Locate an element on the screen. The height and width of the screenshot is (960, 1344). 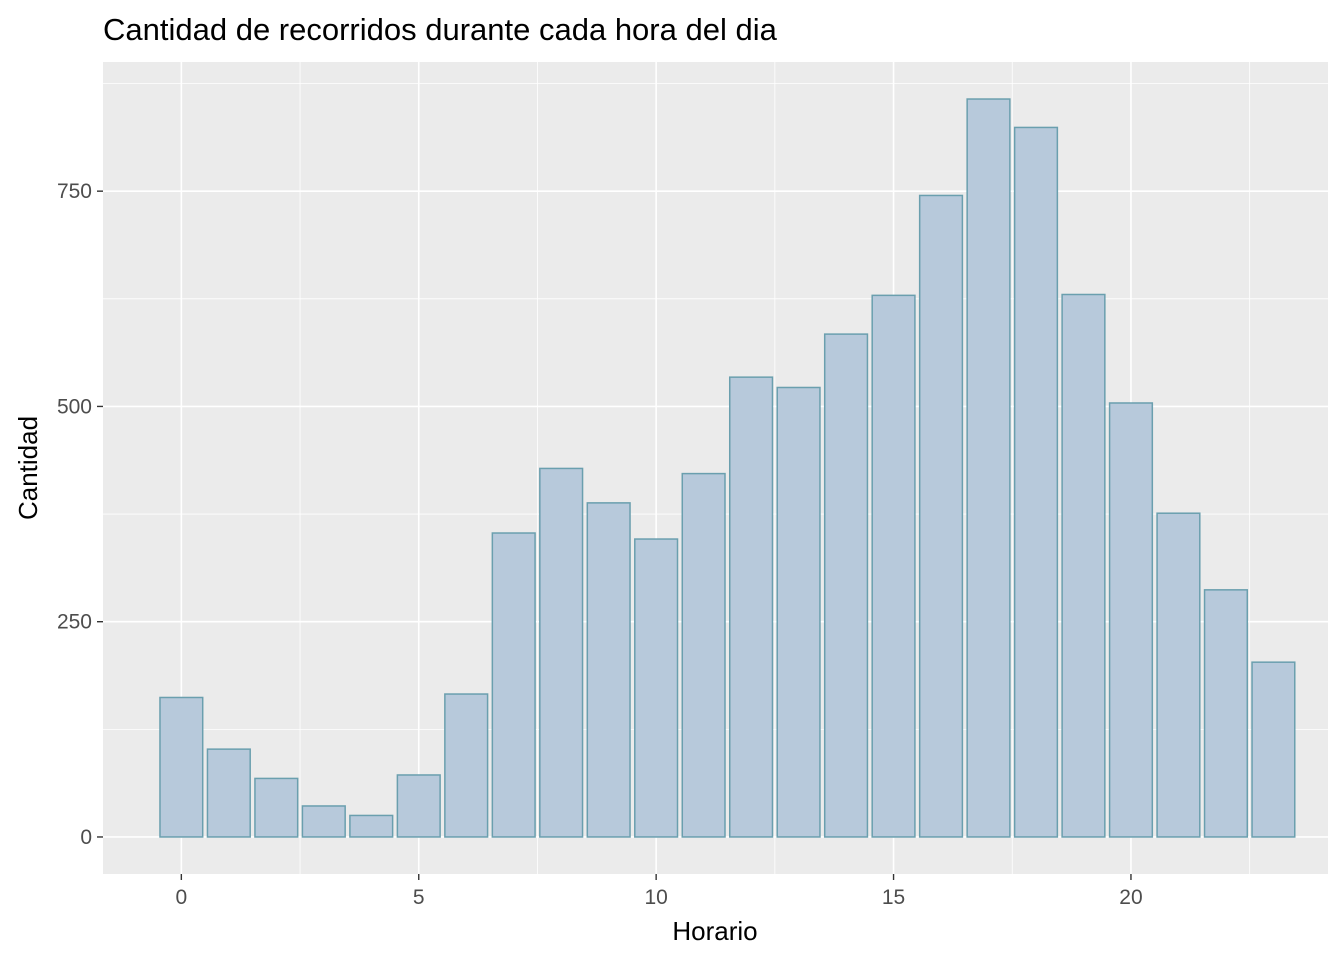
x-axis-title: Horario is located at coordinates (714, 931).